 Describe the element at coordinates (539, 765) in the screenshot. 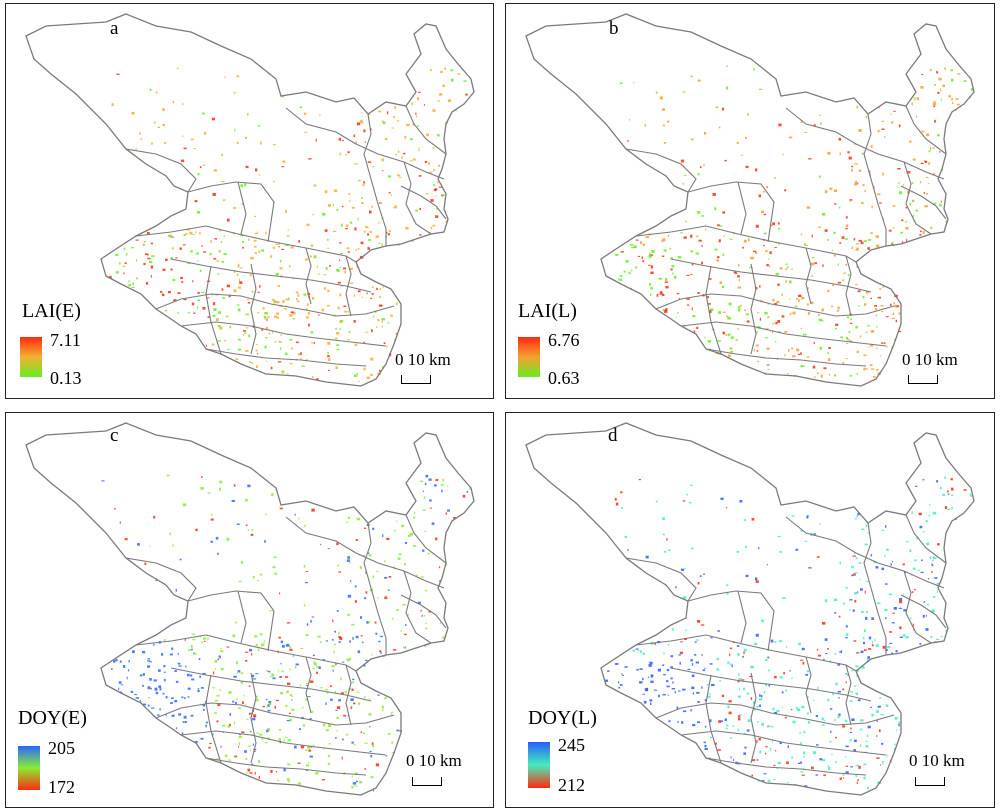

I see `colorbar-d` at that location.